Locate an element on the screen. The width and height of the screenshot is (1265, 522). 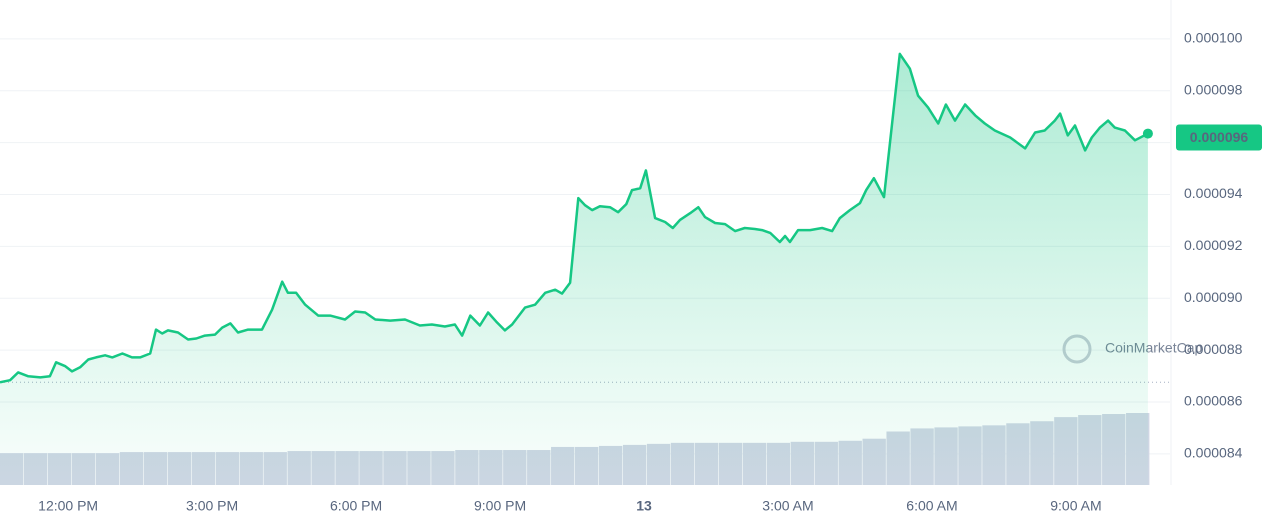
x-tick-label: 13 is located at coordinates (644, 506).